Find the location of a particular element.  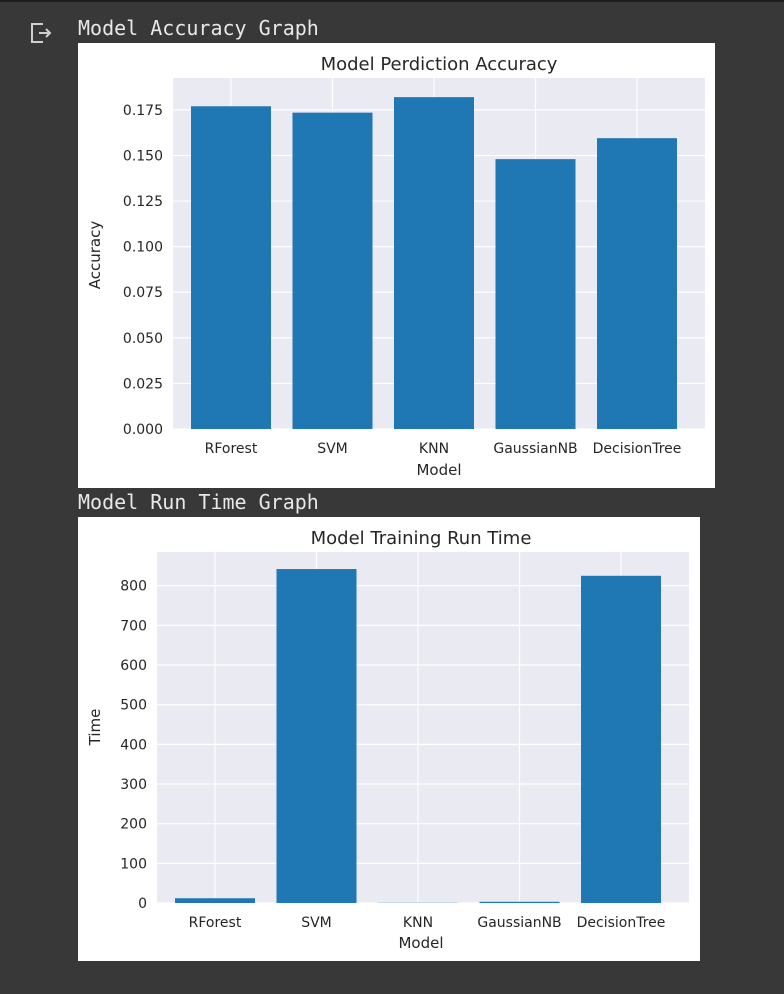

y-tick-label: 0.000 is located at coordinates (143, 430).